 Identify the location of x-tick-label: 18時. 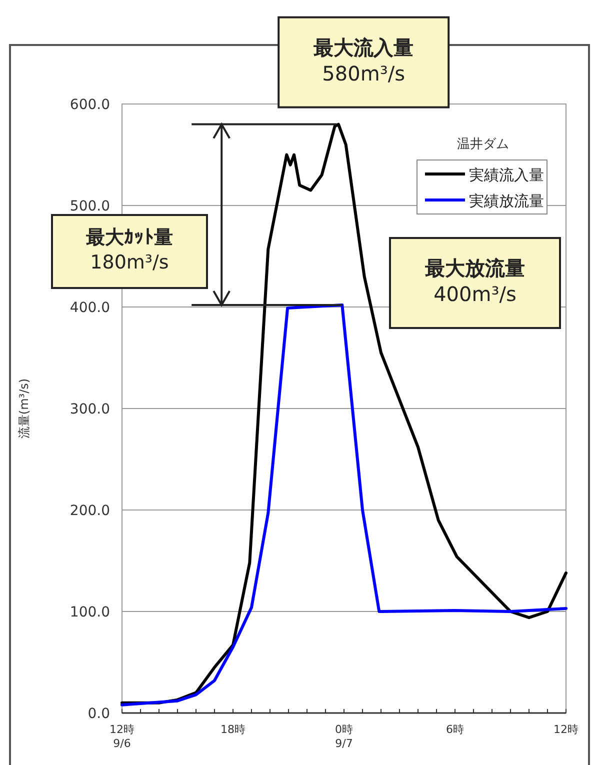
(233, 729).